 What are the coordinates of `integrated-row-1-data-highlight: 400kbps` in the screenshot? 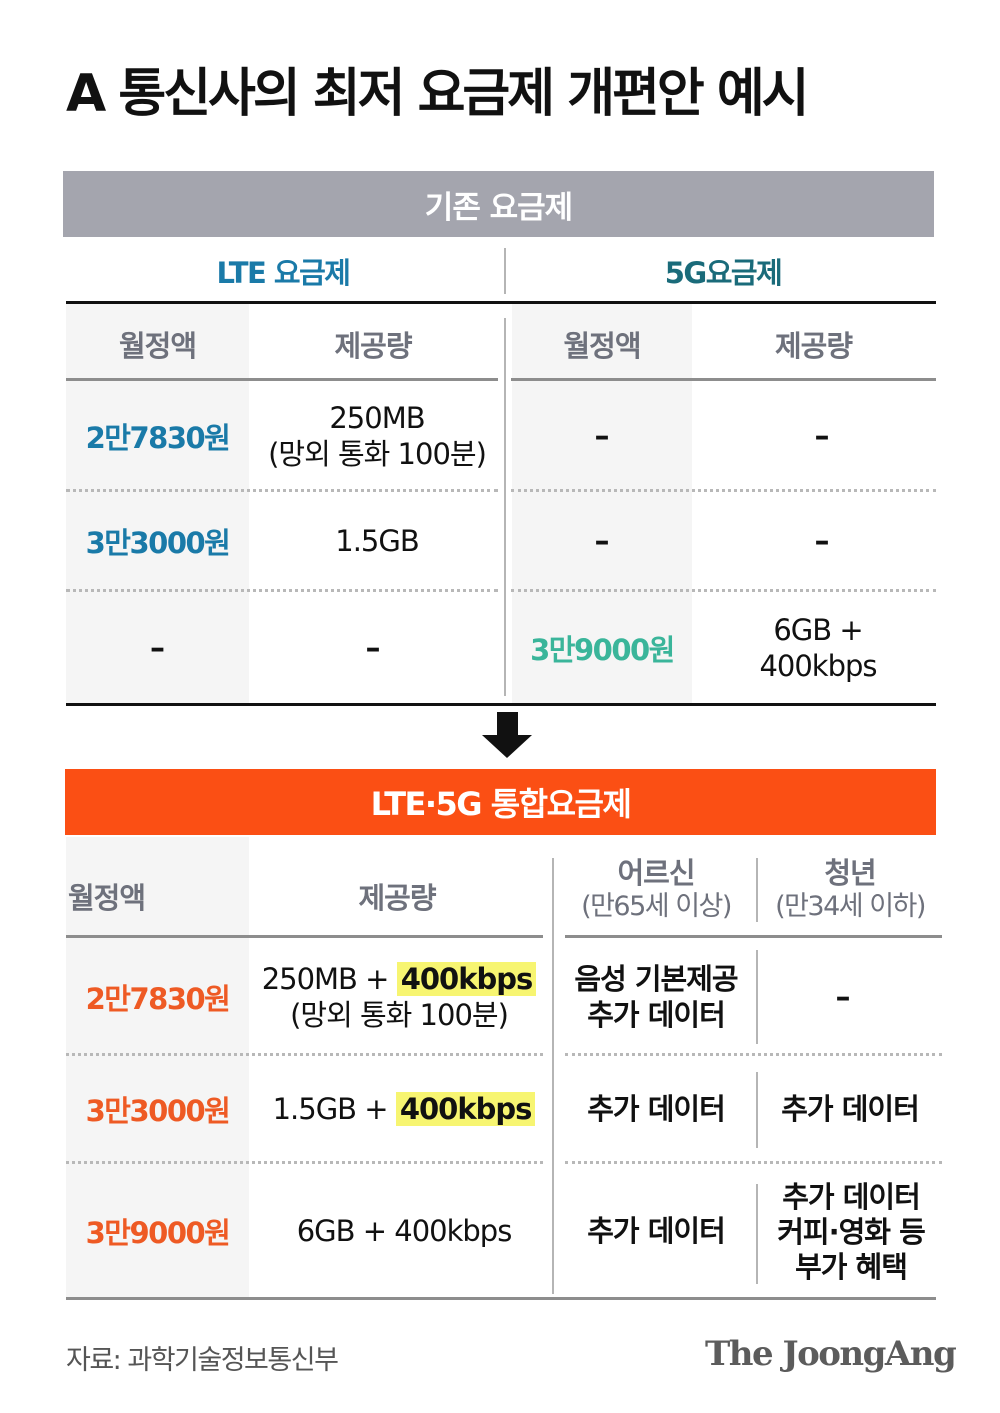 It's located at (466, 979).